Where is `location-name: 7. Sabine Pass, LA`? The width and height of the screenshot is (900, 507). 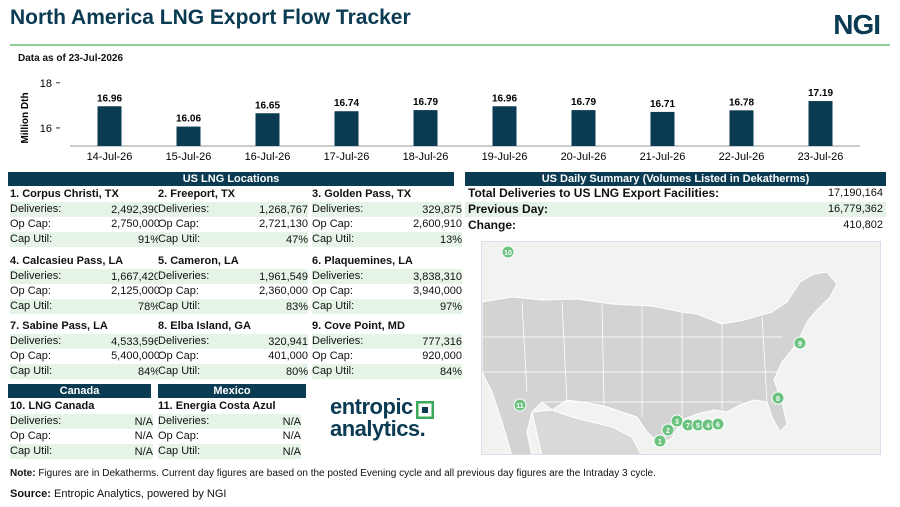 location-name: 7. Sabine Pass, LA is located at coordinates (59, 326).